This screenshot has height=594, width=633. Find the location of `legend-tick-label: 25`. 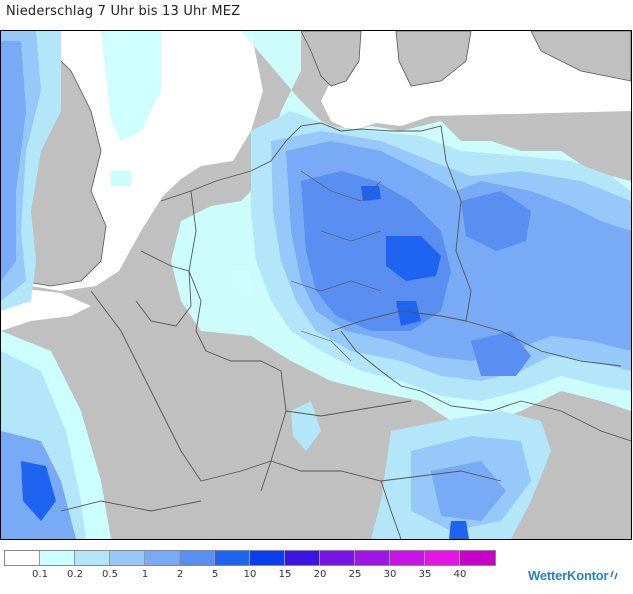

legend-tick-label: 25 is located at coordinates (355, 574).